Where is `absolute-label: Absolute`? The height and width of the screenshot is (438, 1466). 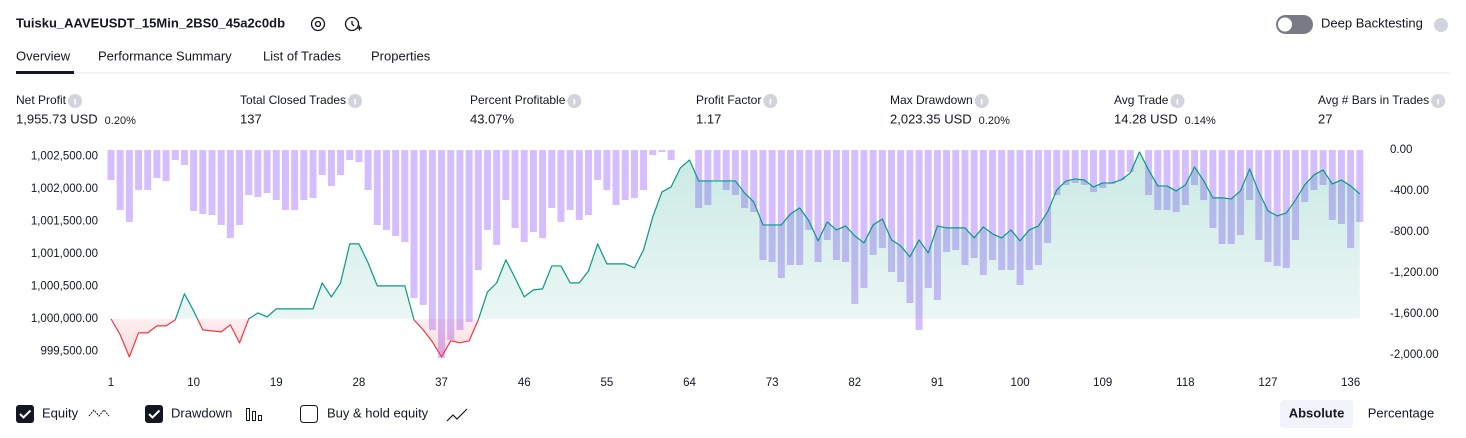 absolute-label: Absolute is located at coordinates (1317, 412).